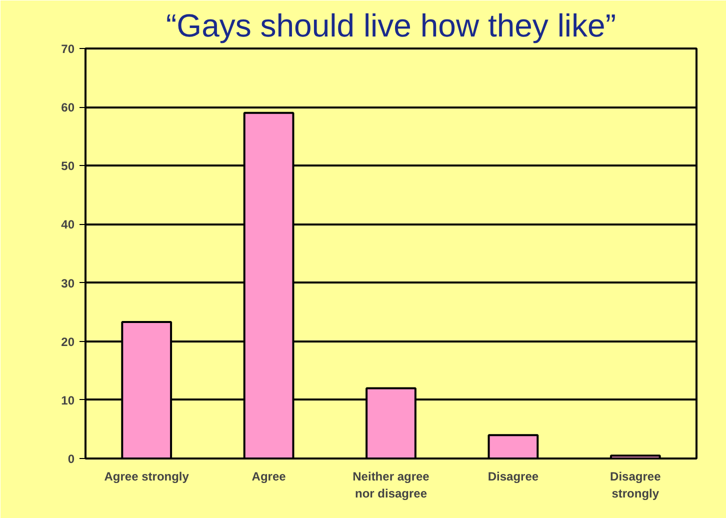  I want to click on x-tick-label: Disagree, so click(513, 477).